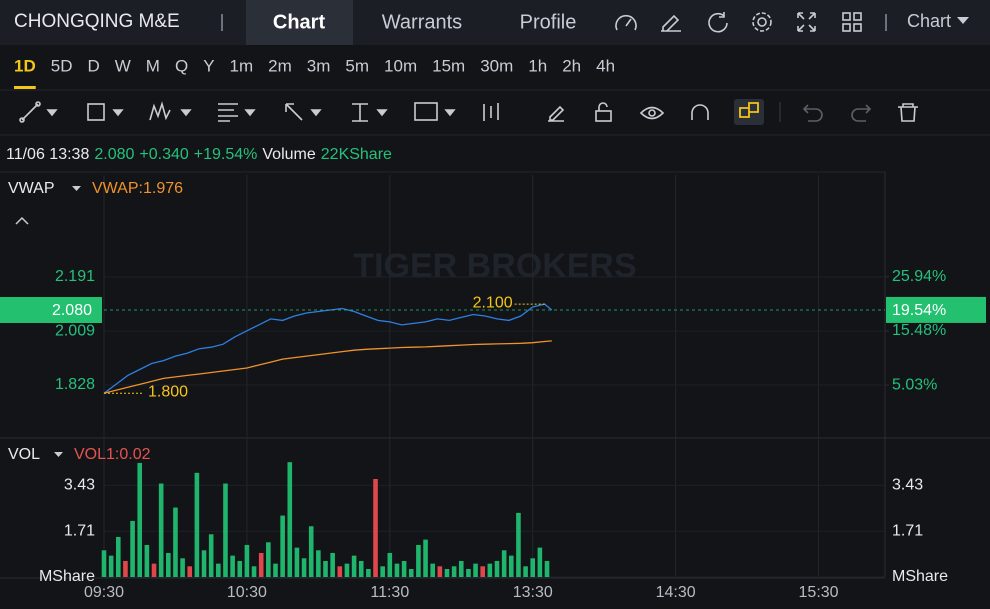  I want to click on period-button: 1m, so click(242, 65).